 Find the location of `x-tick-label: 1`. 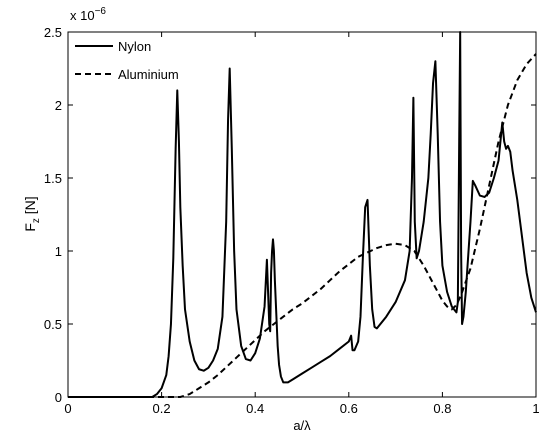

x-tick-label: 1 is located at coordinates (535, 408).